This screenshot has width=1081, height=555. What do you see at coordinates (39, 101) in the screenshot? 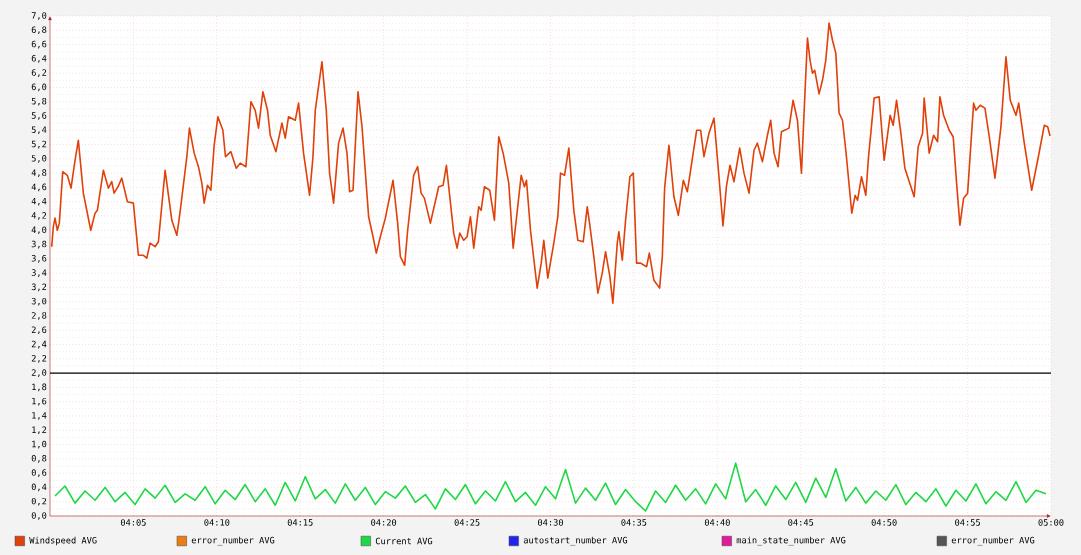
I see `y-tick-label: 5,8` at bounding box center [39, 101].